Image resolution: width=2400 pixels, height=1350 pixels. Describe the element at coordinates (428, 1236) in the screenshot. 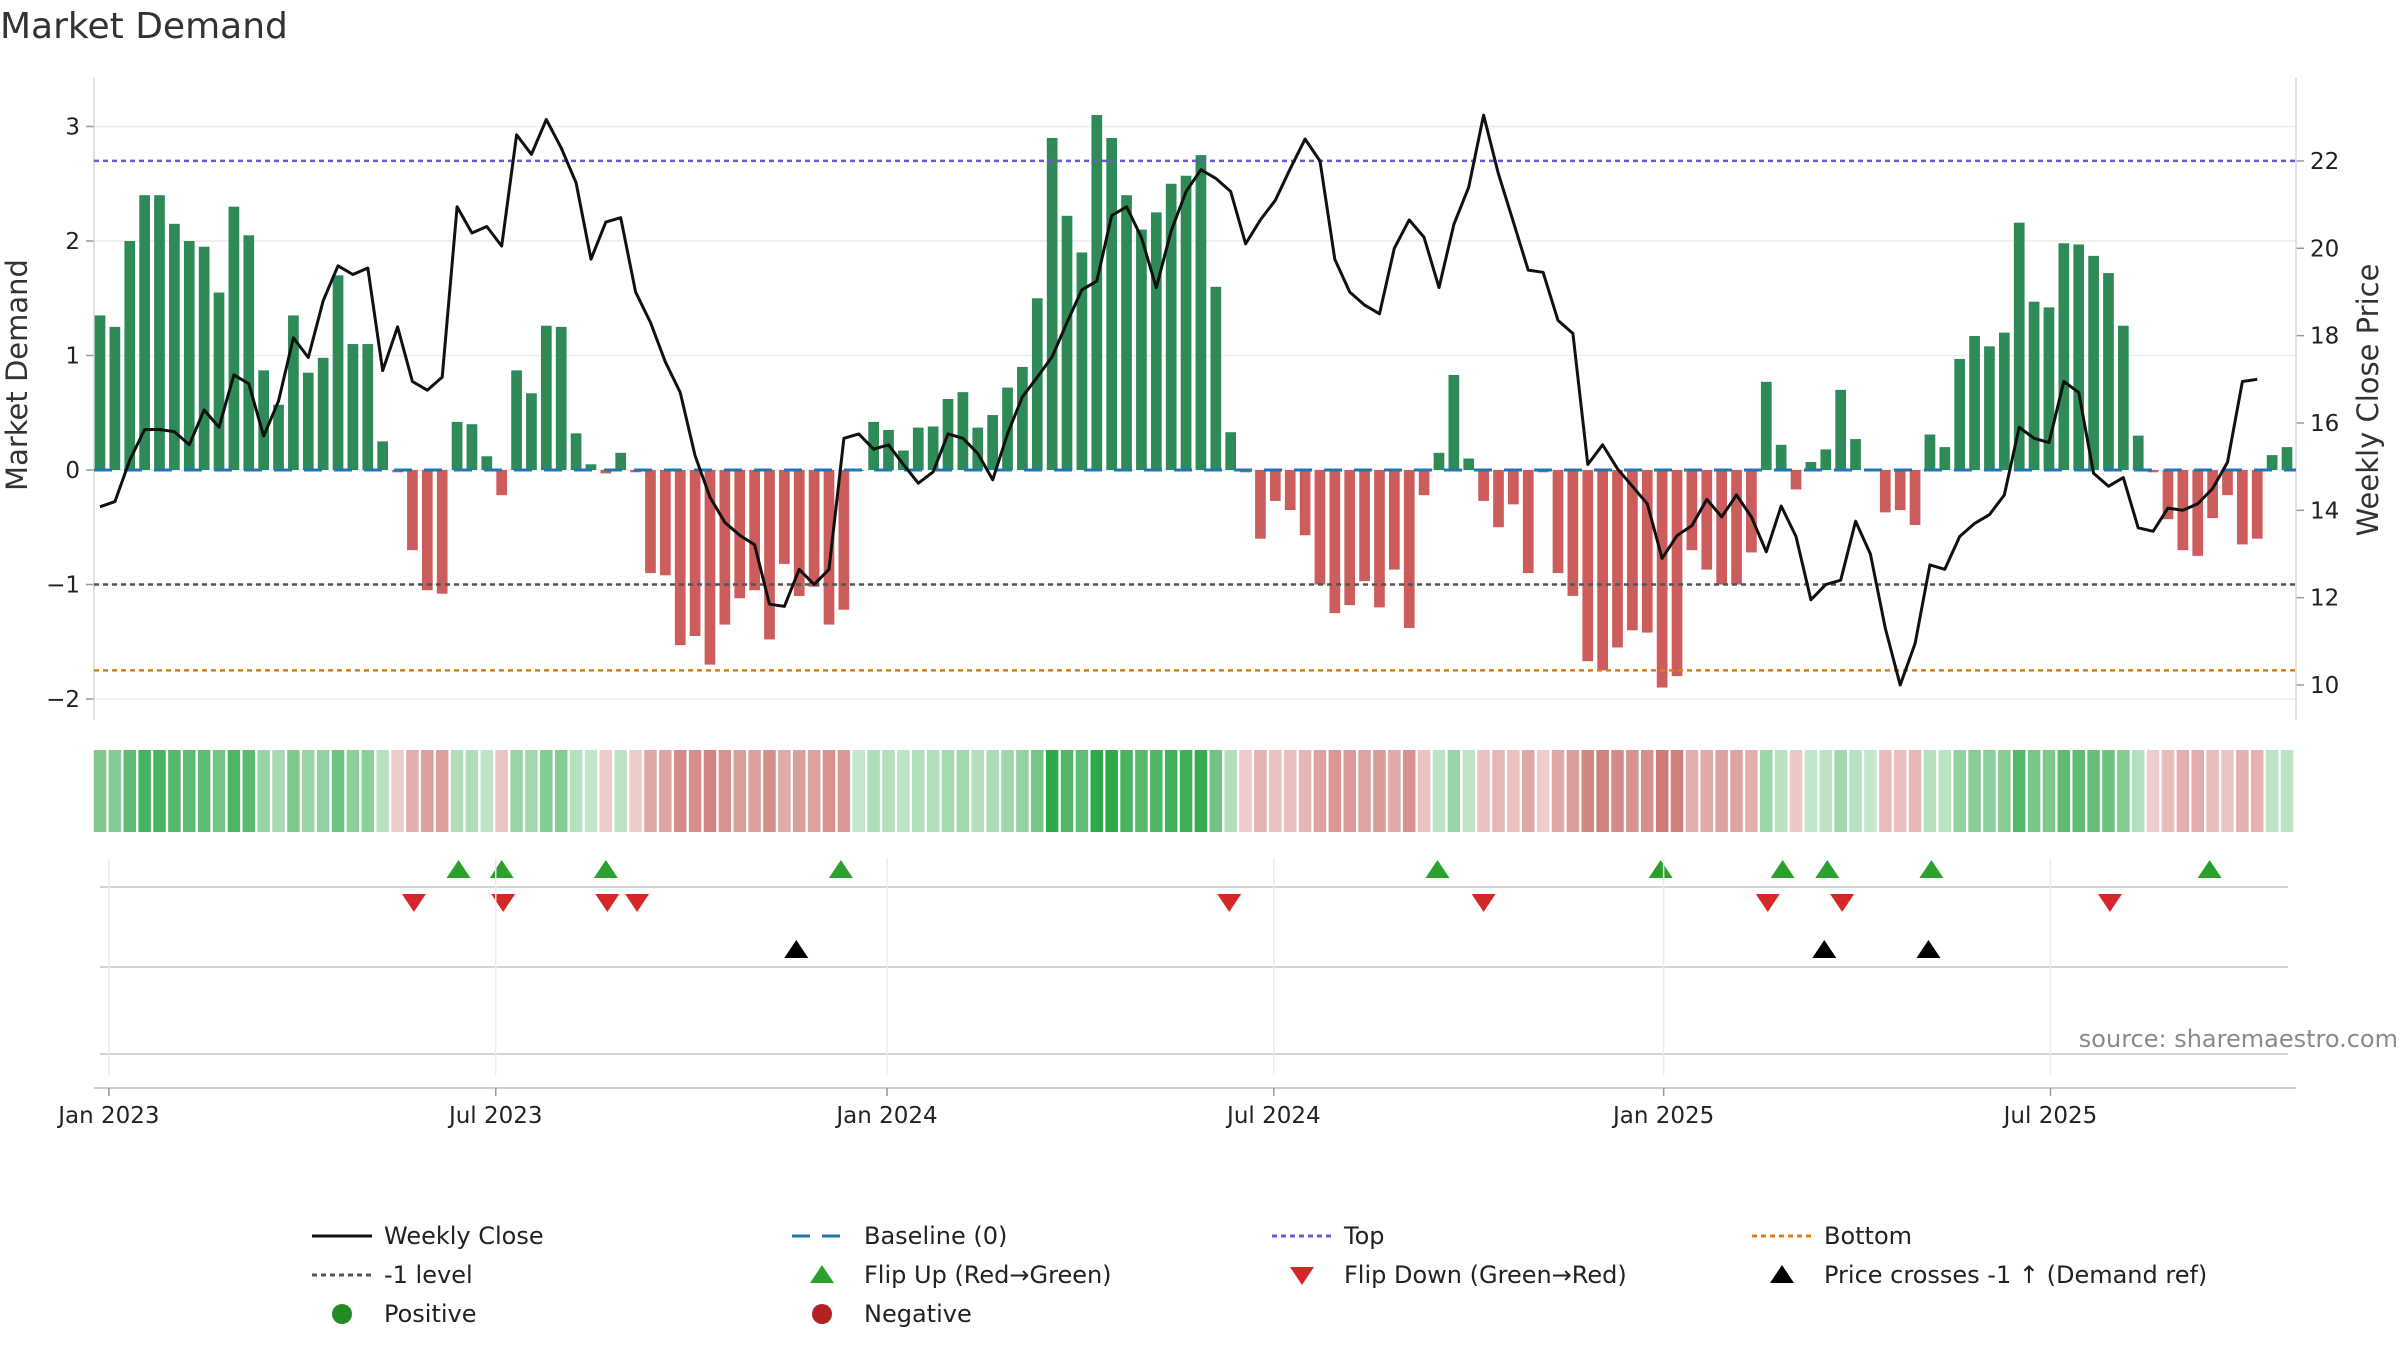

I see `legend-item: Weekly Close` at that location.